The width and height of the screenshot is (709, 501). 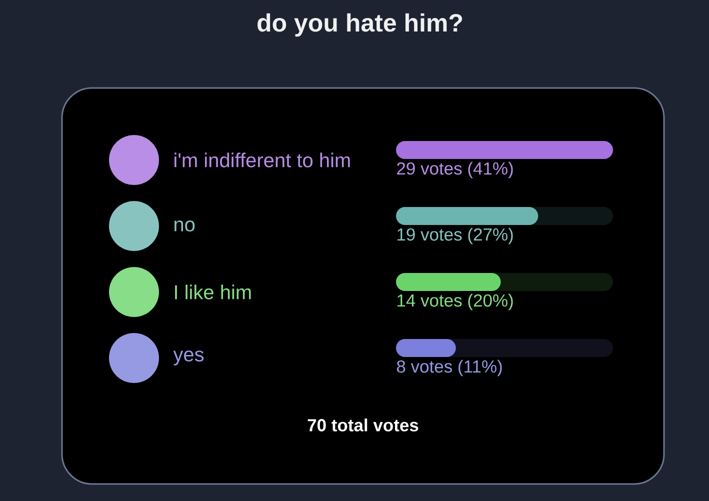 I want to click on chart-title: do you hate him?, so click(x=360, y=25).